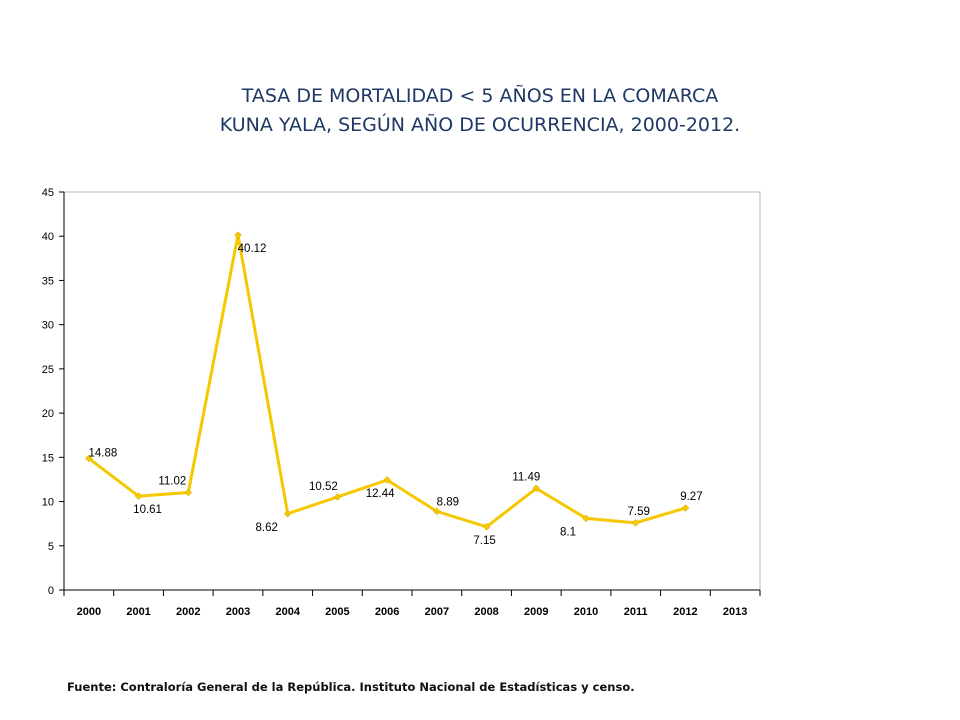 This screenshot has height=720, width=960. Describe the element at coordinates (147, 510) in the screenshot. I see `data-label: 10.61` at that location.